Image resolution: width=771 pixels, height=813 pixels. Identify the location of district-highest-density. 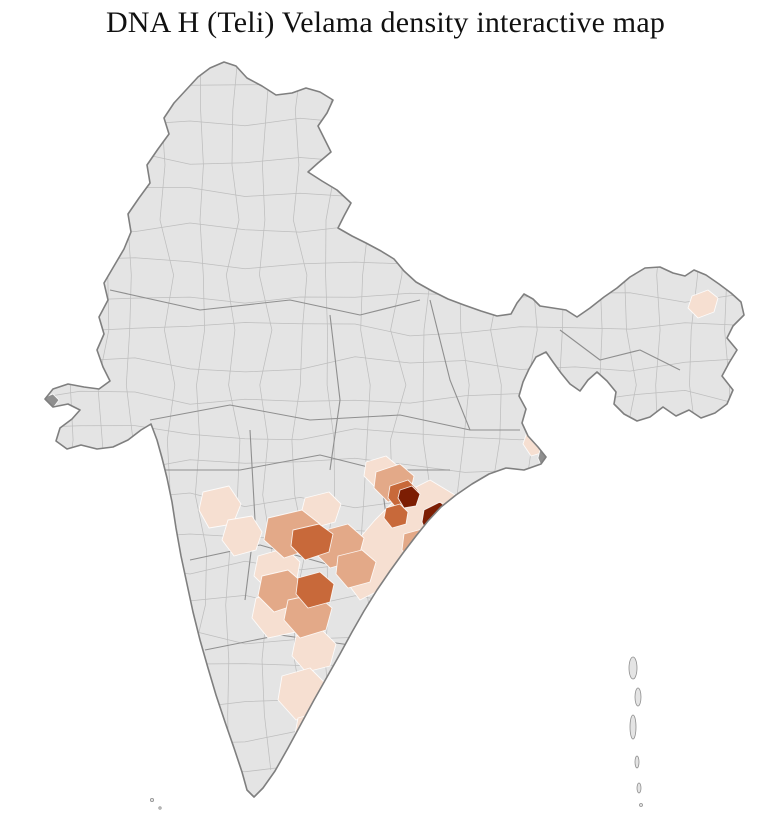
(409, 497).